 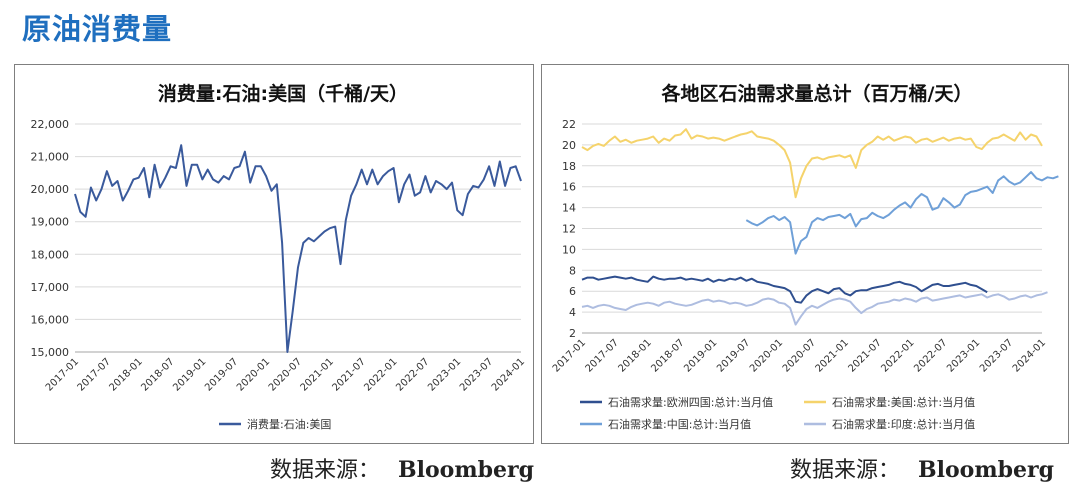 I want to click on chart-title: 消费量:石油:美国（千桶/天）, so click(x=283, y=93).